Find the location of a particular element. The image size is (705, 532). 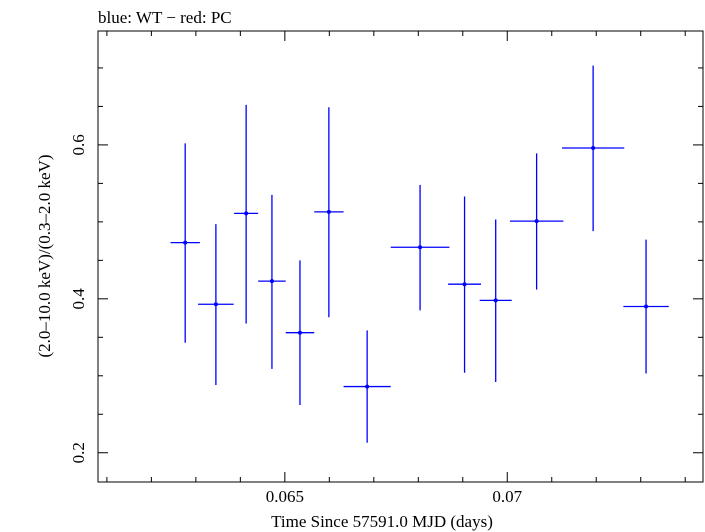

y-tick-label: 0.6 is located at coordinates (78, 144).